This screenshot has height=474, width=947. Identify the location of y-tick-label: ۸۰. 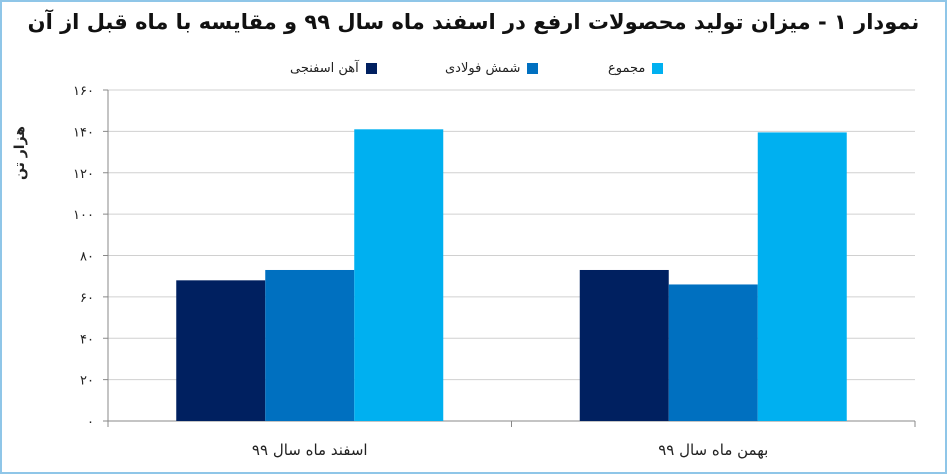
(87, 257).